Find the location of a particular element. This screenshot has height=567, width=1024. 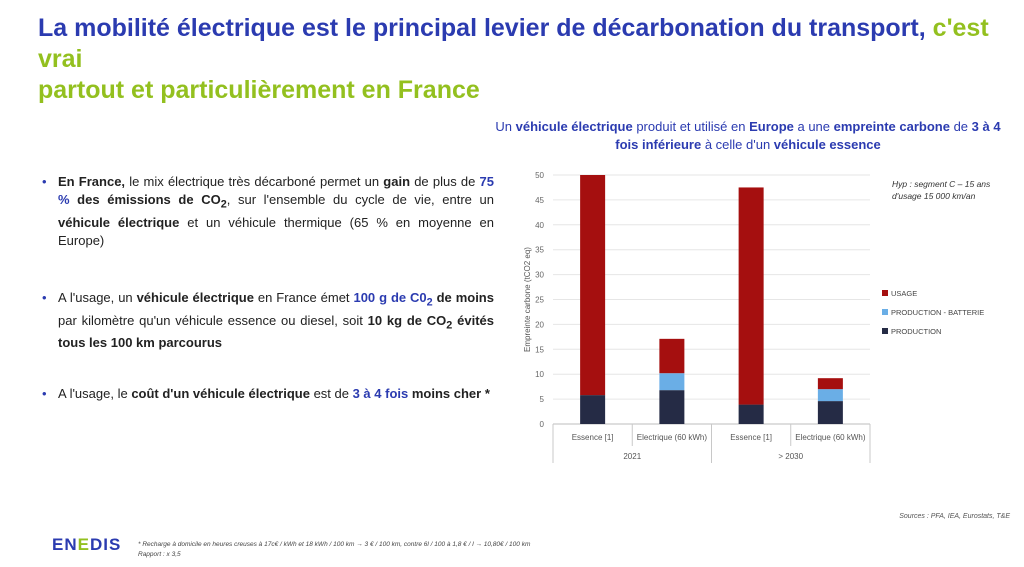

y-axis-label: Empreinte carbone (tCO2 eq) is located at coordinates (527, 299).